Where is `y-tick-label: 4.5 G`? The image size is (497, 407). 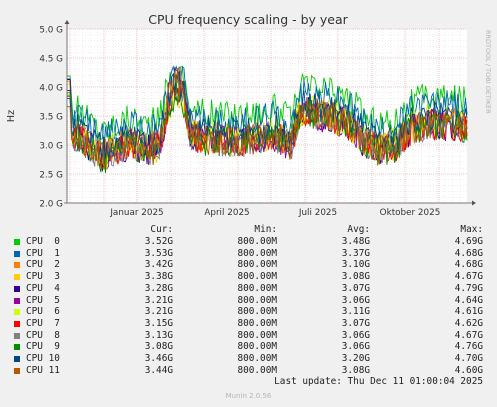
y-tick-label: 4.5 G is located at coordinates (51, 60).